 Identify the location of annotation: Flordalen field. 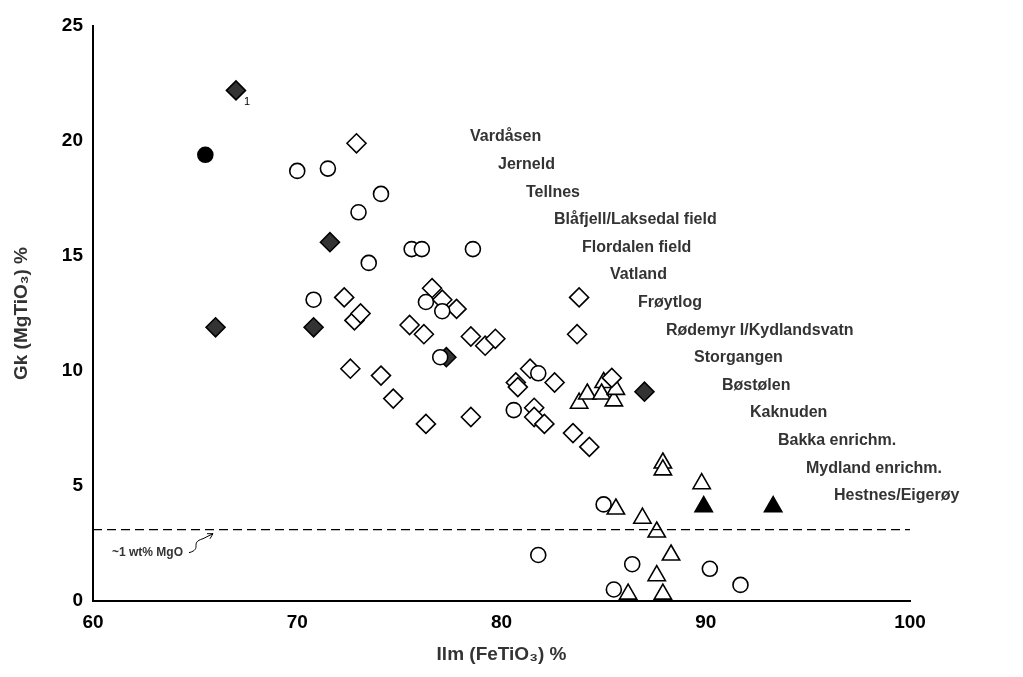
(637, 246).